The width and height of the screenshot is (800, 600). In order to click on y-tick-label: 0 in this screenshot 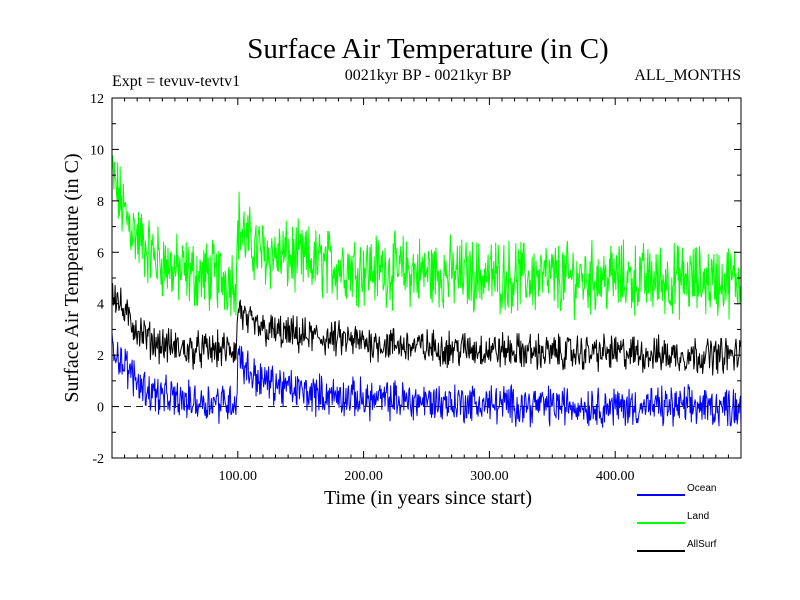, I will do `click(100, 408)`.